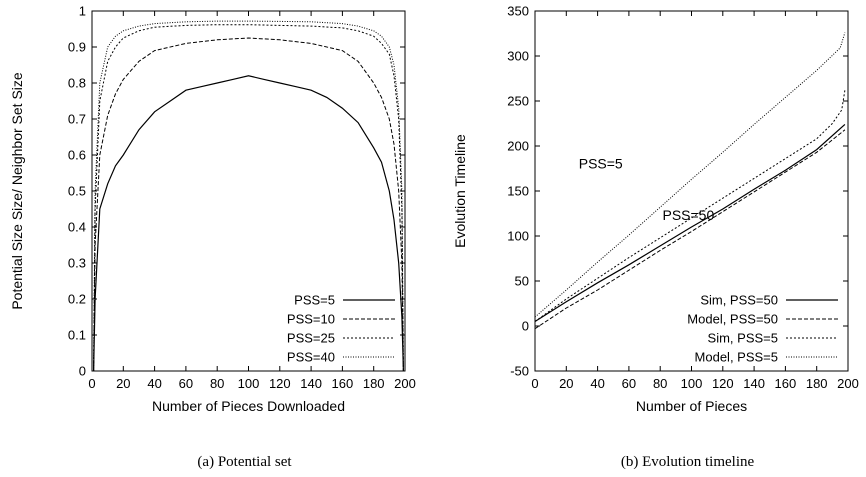  What do you see at coordinates (743, 338) in the screenshot?
I see `legend-label: Sim, PSS=5` at bounding box center [743, 338].